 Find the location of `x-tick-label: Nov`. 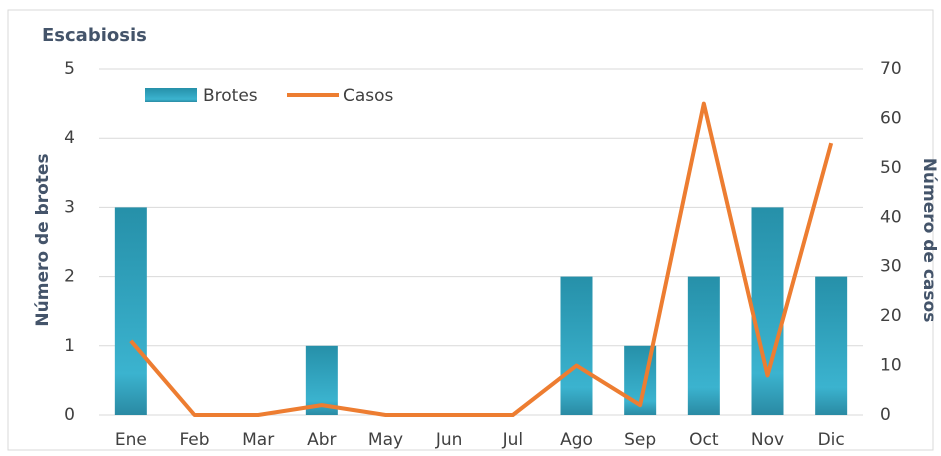

x-tick-label: Nov is located at coordinates (767, 440).